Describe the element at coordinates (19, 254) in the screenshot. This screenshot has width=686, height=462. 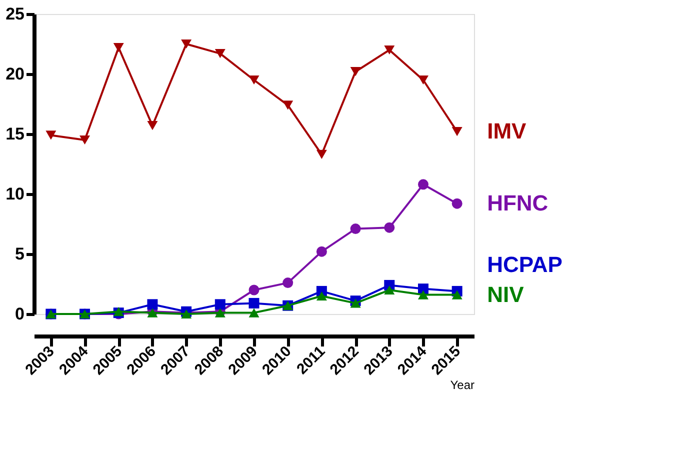
I see `y-tick-label: 5` at that location.